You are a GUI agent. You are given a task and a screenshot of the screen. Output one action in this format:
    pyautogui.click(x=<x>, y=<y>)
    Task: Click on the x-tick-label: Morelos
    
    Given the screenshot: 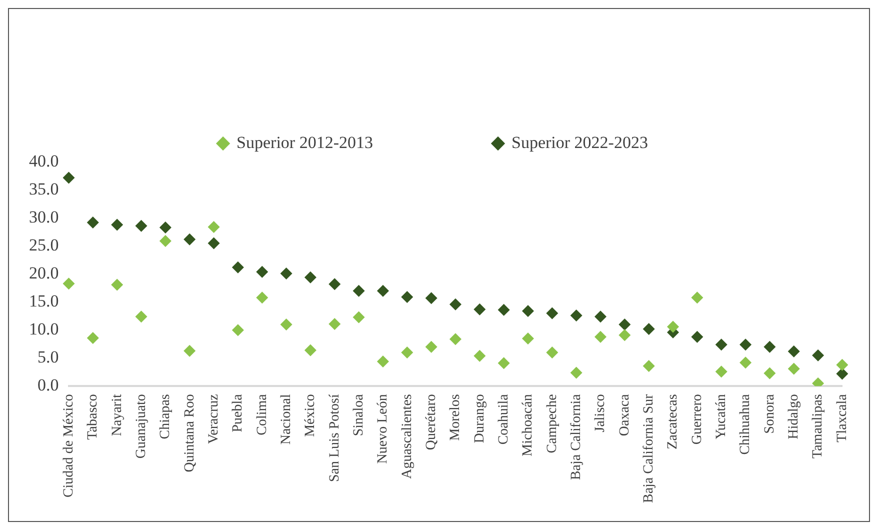 What is the action you would take?
    pyautogui.click(x=456, y=417)
    